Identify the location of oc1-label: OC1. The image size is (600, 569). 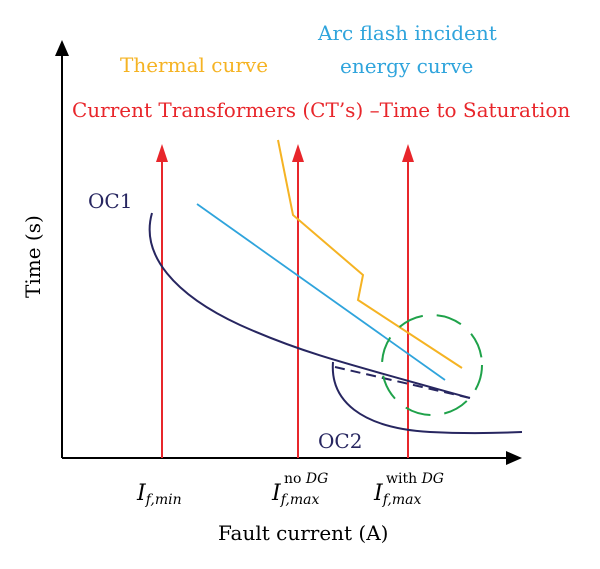
(110, 201).